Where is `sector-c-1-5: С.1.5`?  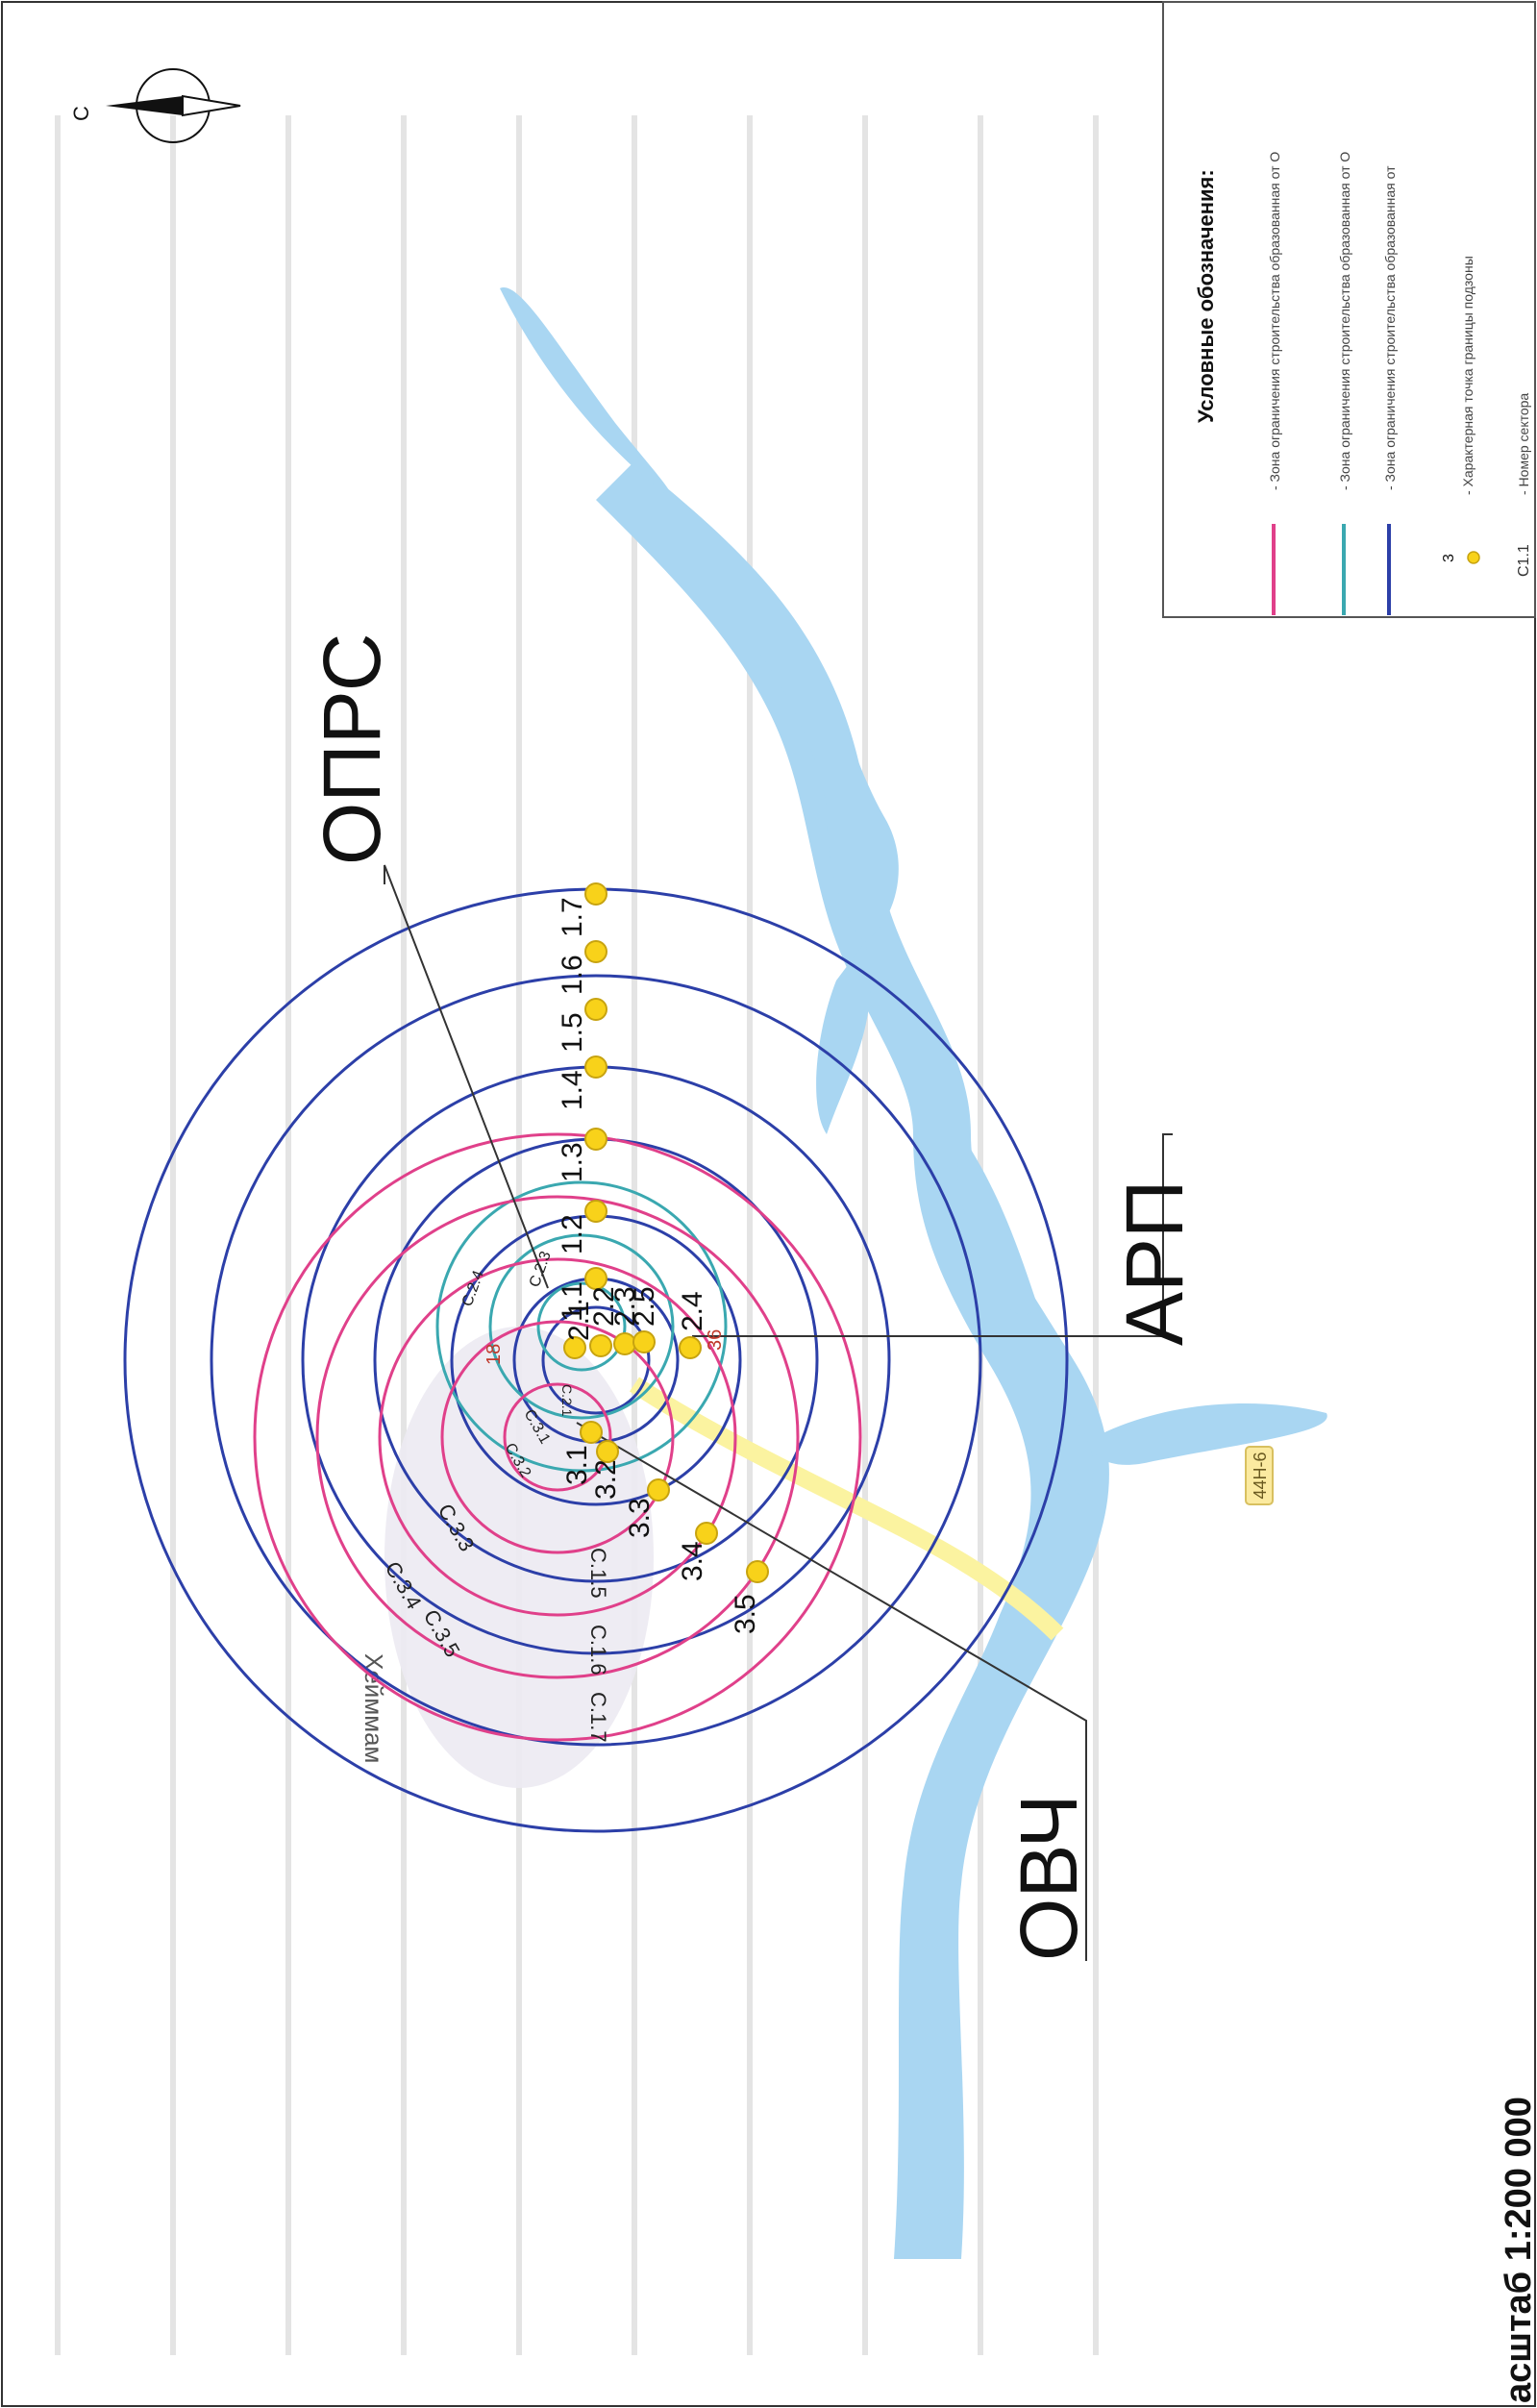 sector-c-1-5: С.1.5 is located at coordinates (598, 1573).